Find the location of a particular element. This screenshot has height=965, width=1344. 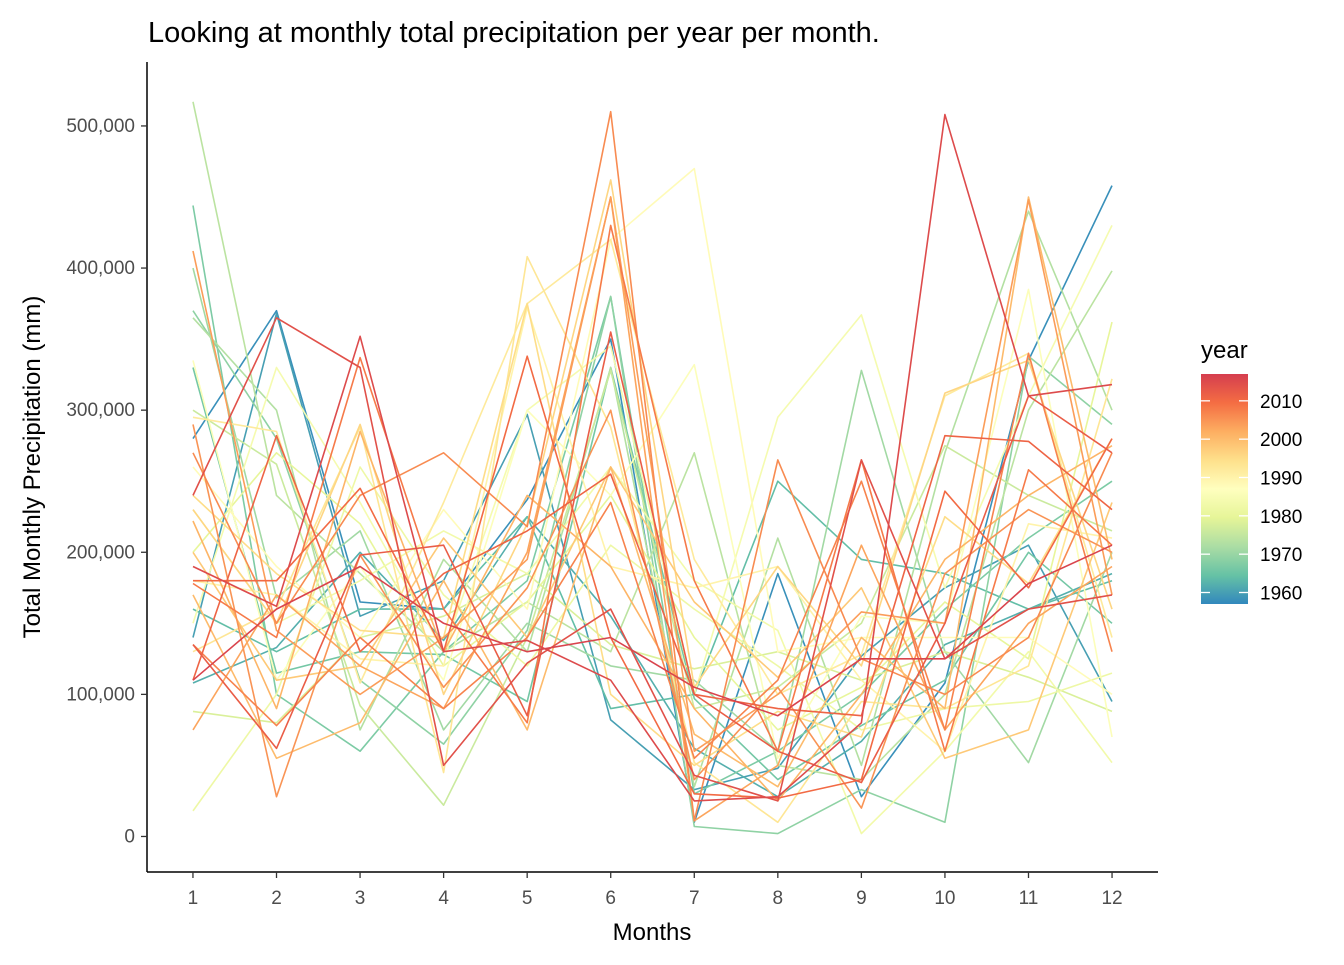

y-tick-label: 400,000 is located at coordinates (100, 268).